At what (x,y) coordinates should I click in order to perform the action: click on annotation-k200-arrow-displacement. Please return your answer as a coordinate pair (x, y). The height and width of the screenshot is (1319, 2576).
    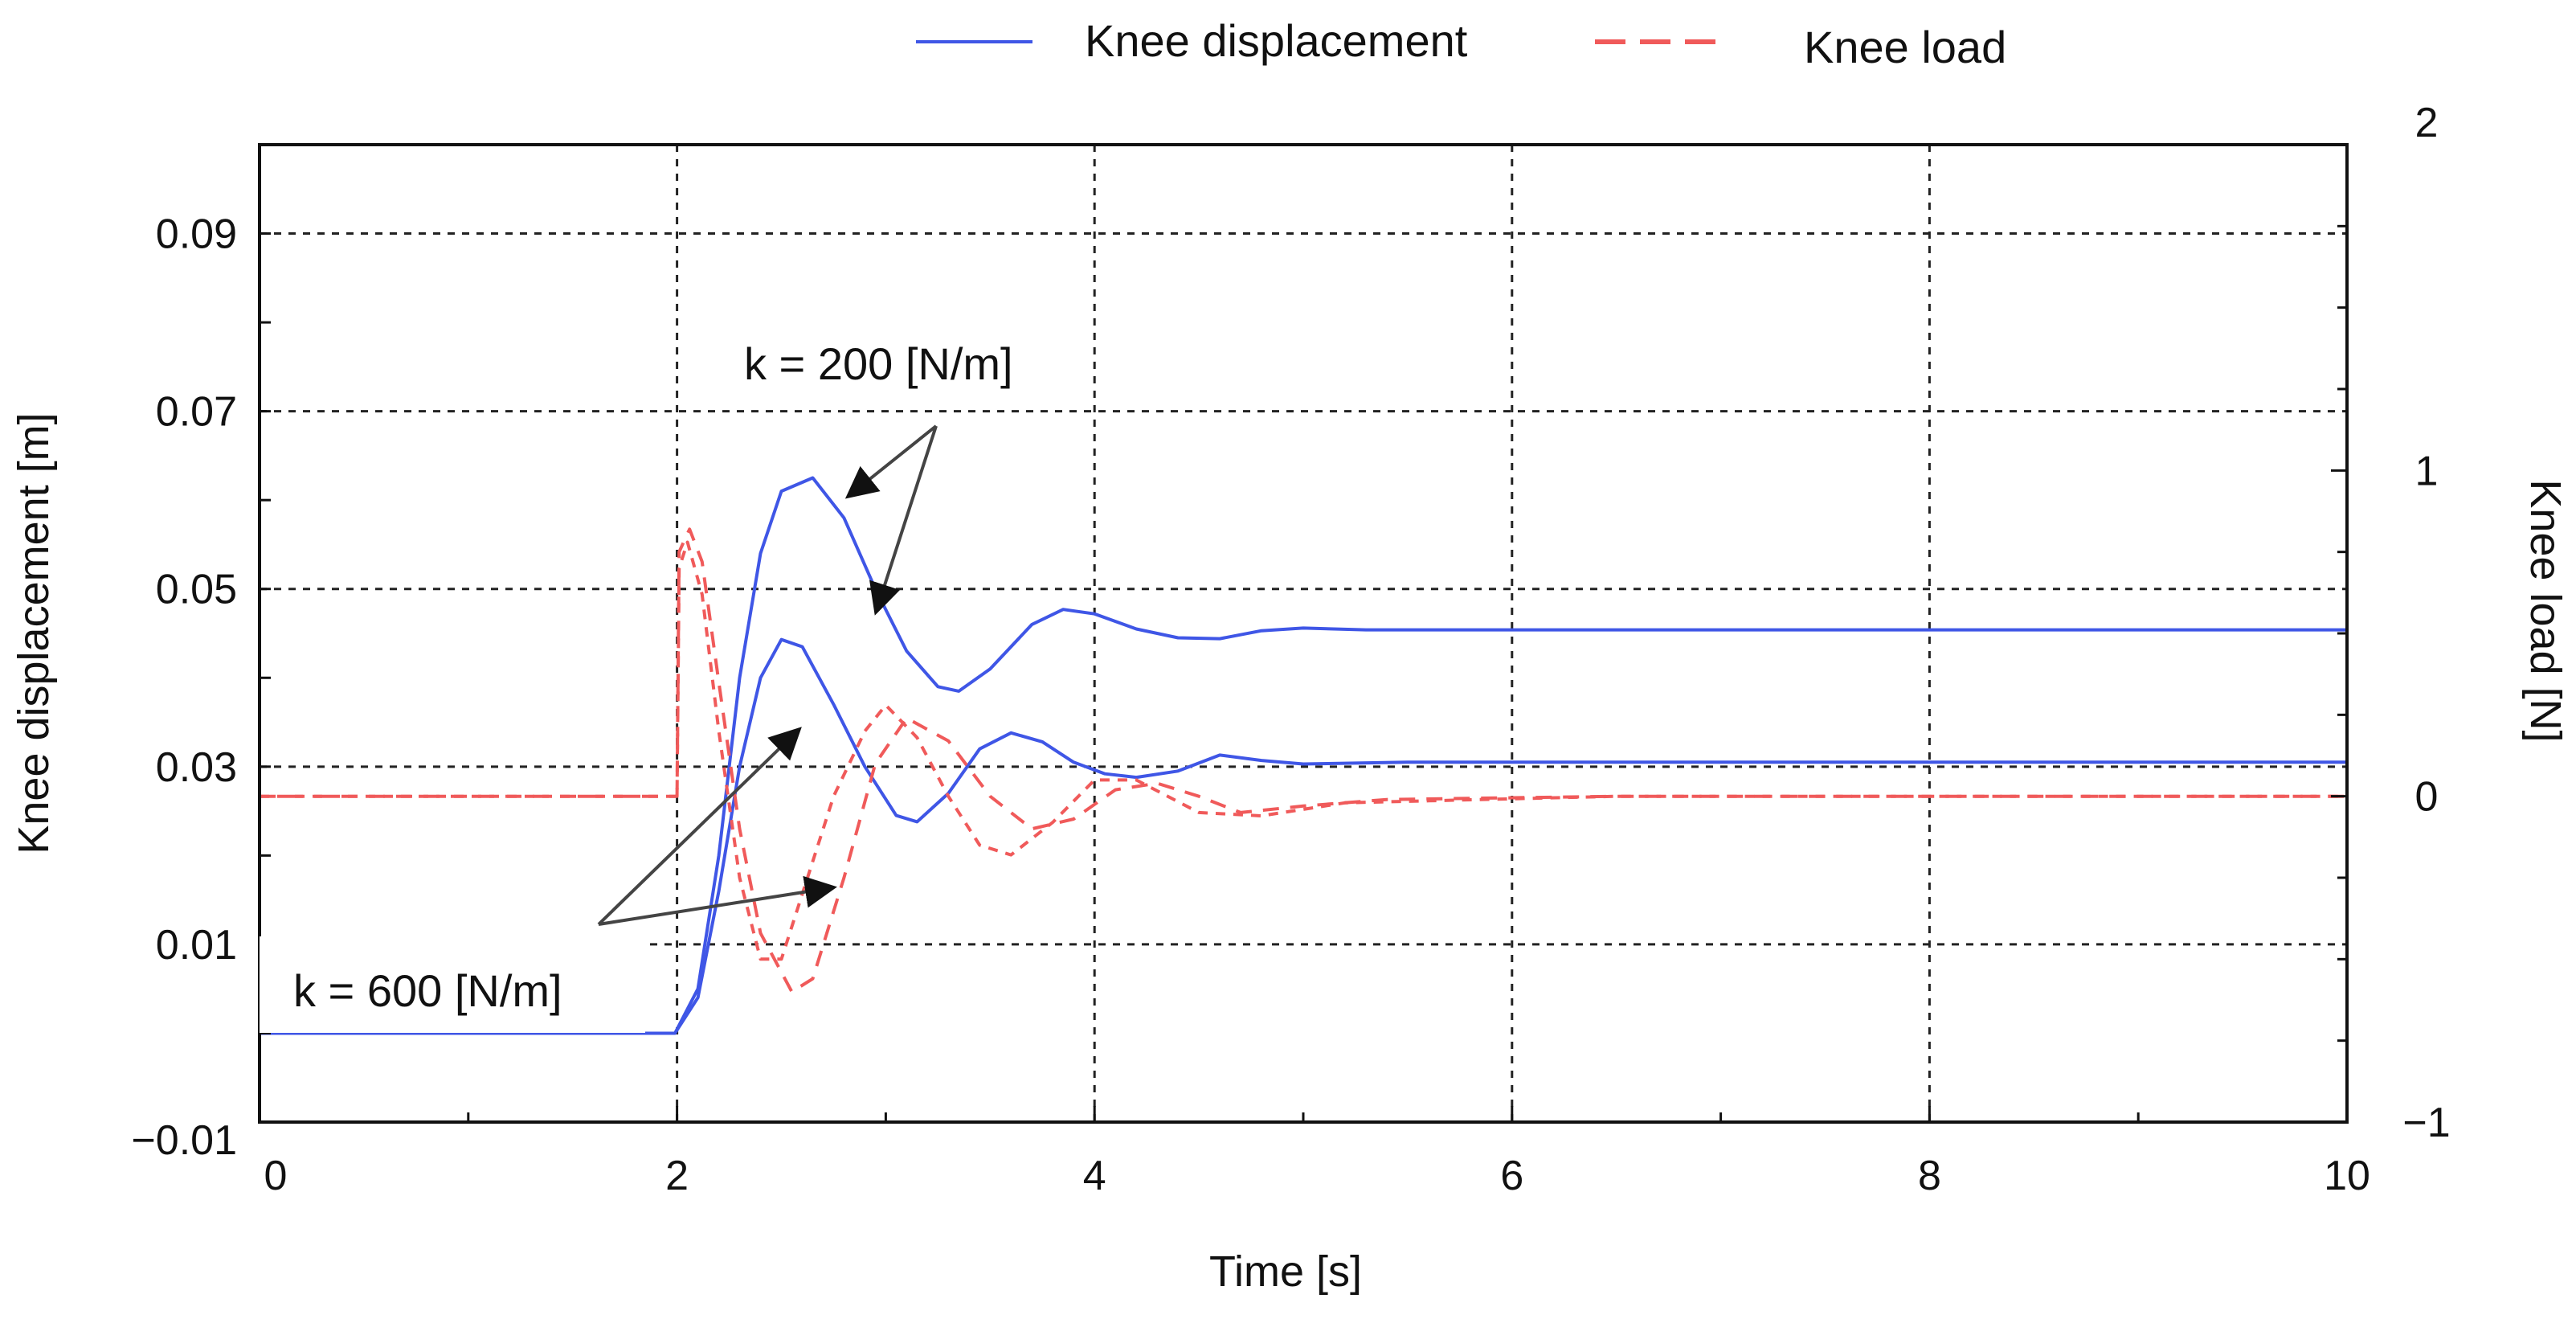
    Looking at the image, I should click on (891, 461).